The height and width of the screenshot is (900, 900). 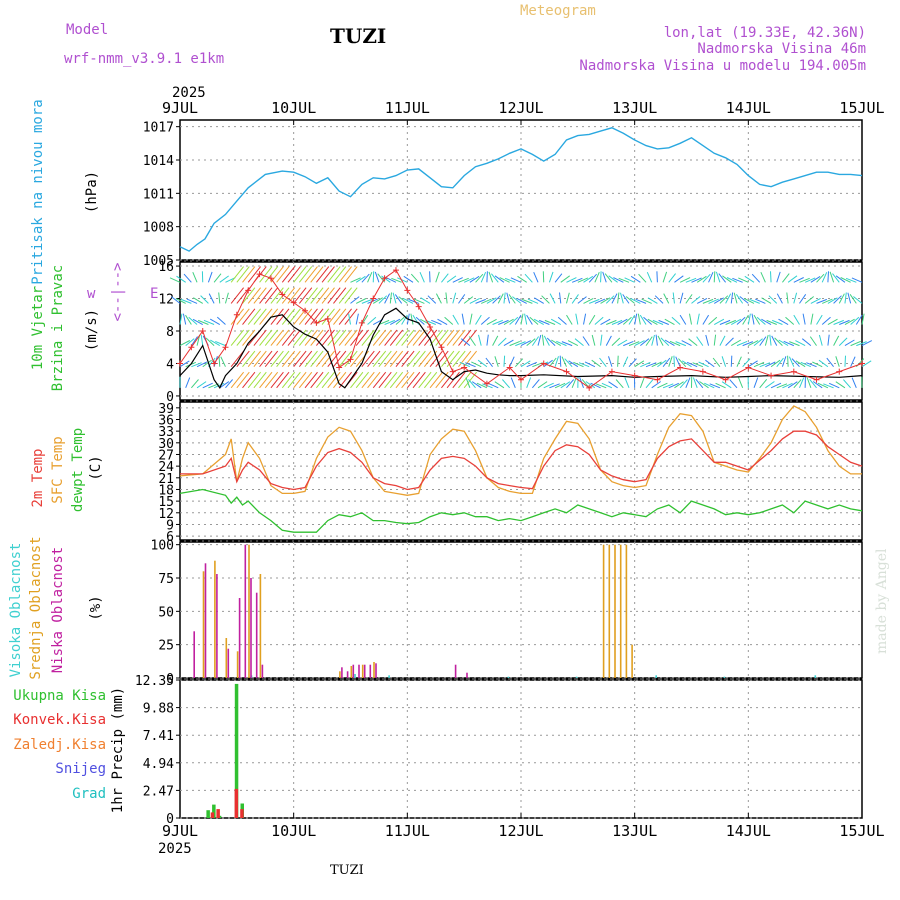 What do you see at coordinates (166, 579) in the screenshot?
I see `cloud-ytick-ticklabel: 75` at bounding box center [166, 579].